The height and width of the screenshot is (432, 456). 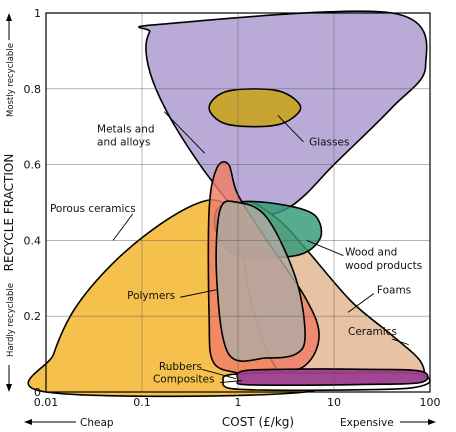 I want to click on y-tick-label: 1, so click(x=37, y=13).